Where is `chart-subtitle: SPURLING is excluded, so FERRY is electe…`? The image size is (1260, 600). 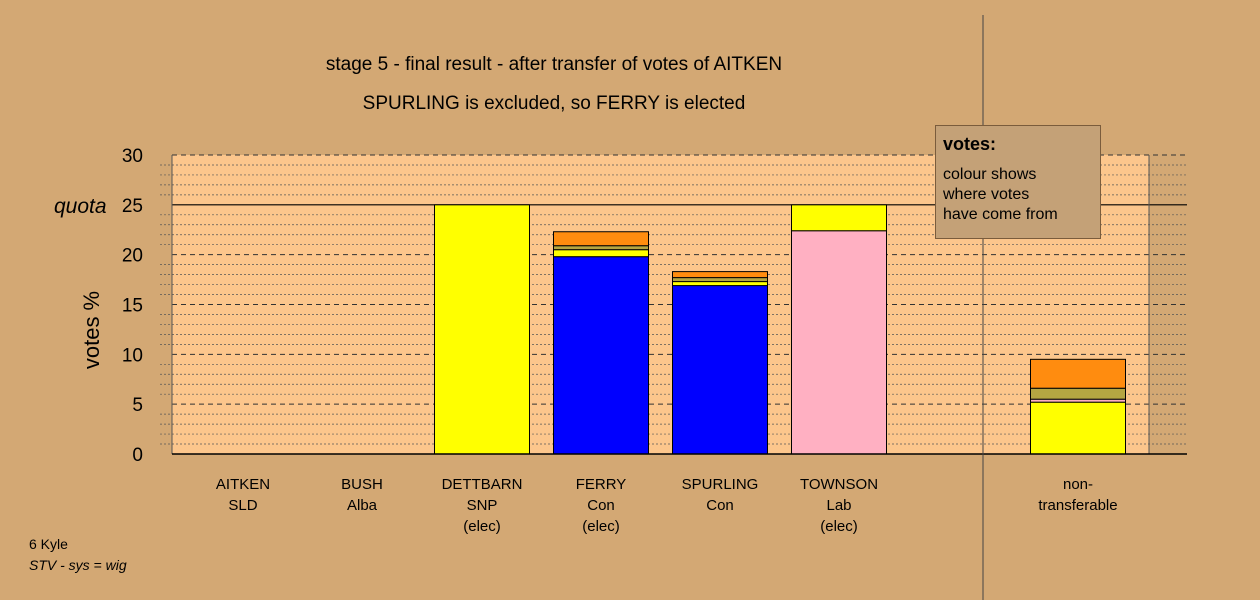
chart-subtitle: SPURLING is excluded, so FERRY is electe… is located at coordinates (554, 103).